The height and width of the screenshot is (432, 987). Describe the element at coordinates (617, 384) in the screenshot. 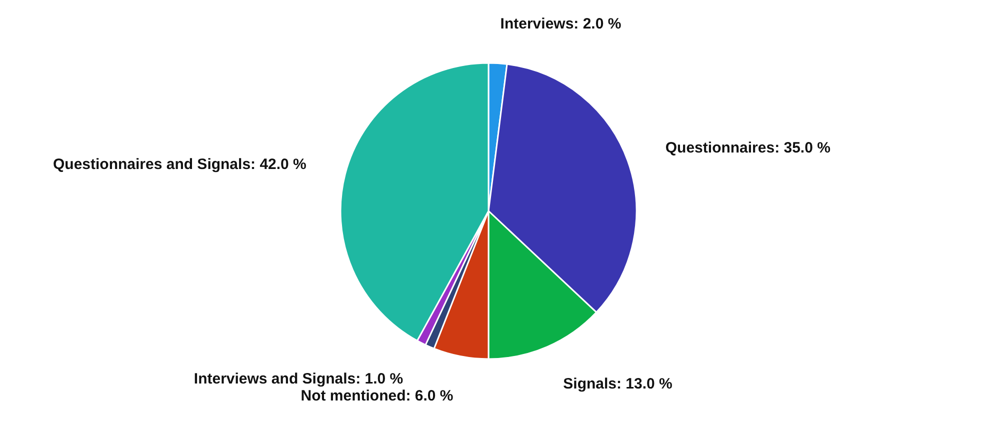

I see `slice-label: Signals: 13.0 %` at that location.